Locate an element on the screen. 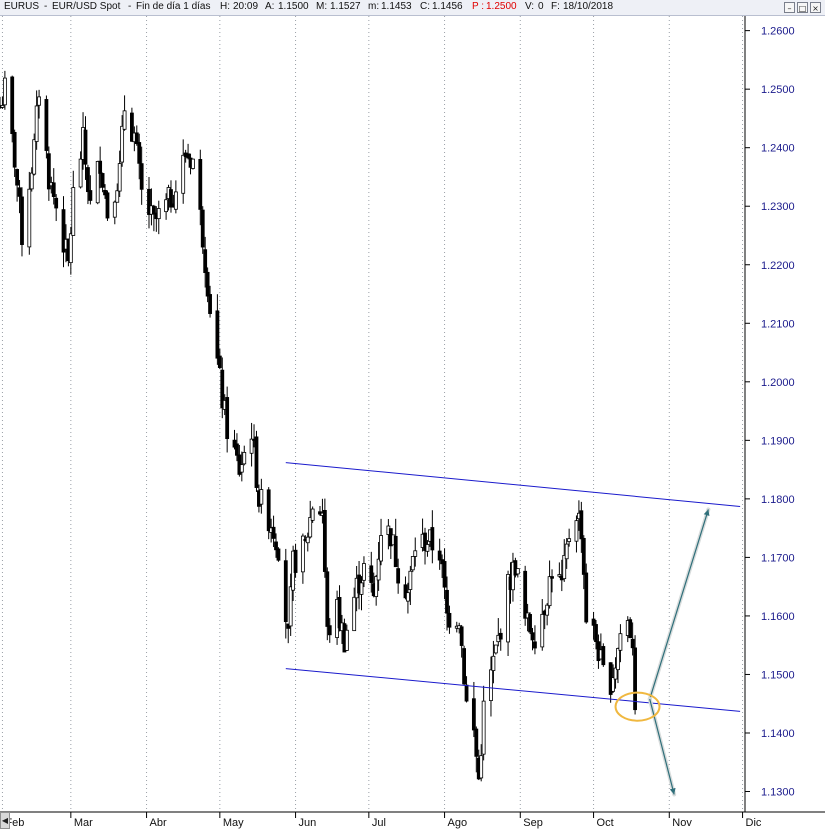  header-item-high-value: 1.1527 is located at coordinates (345, 6).